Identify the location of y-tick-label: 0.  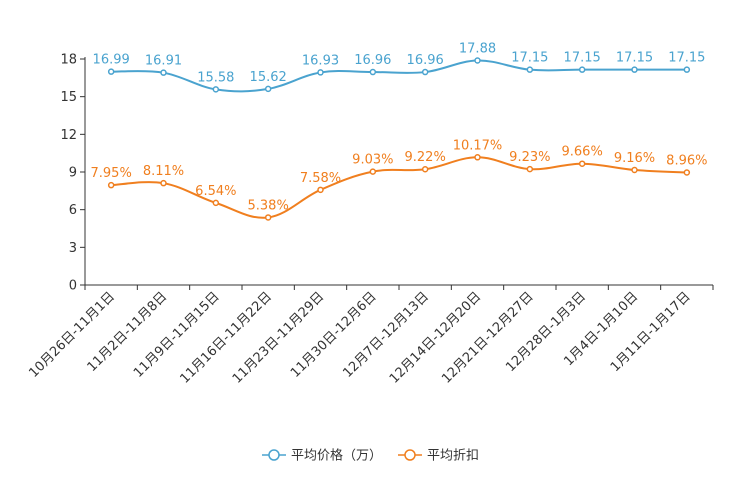
(73, 286).